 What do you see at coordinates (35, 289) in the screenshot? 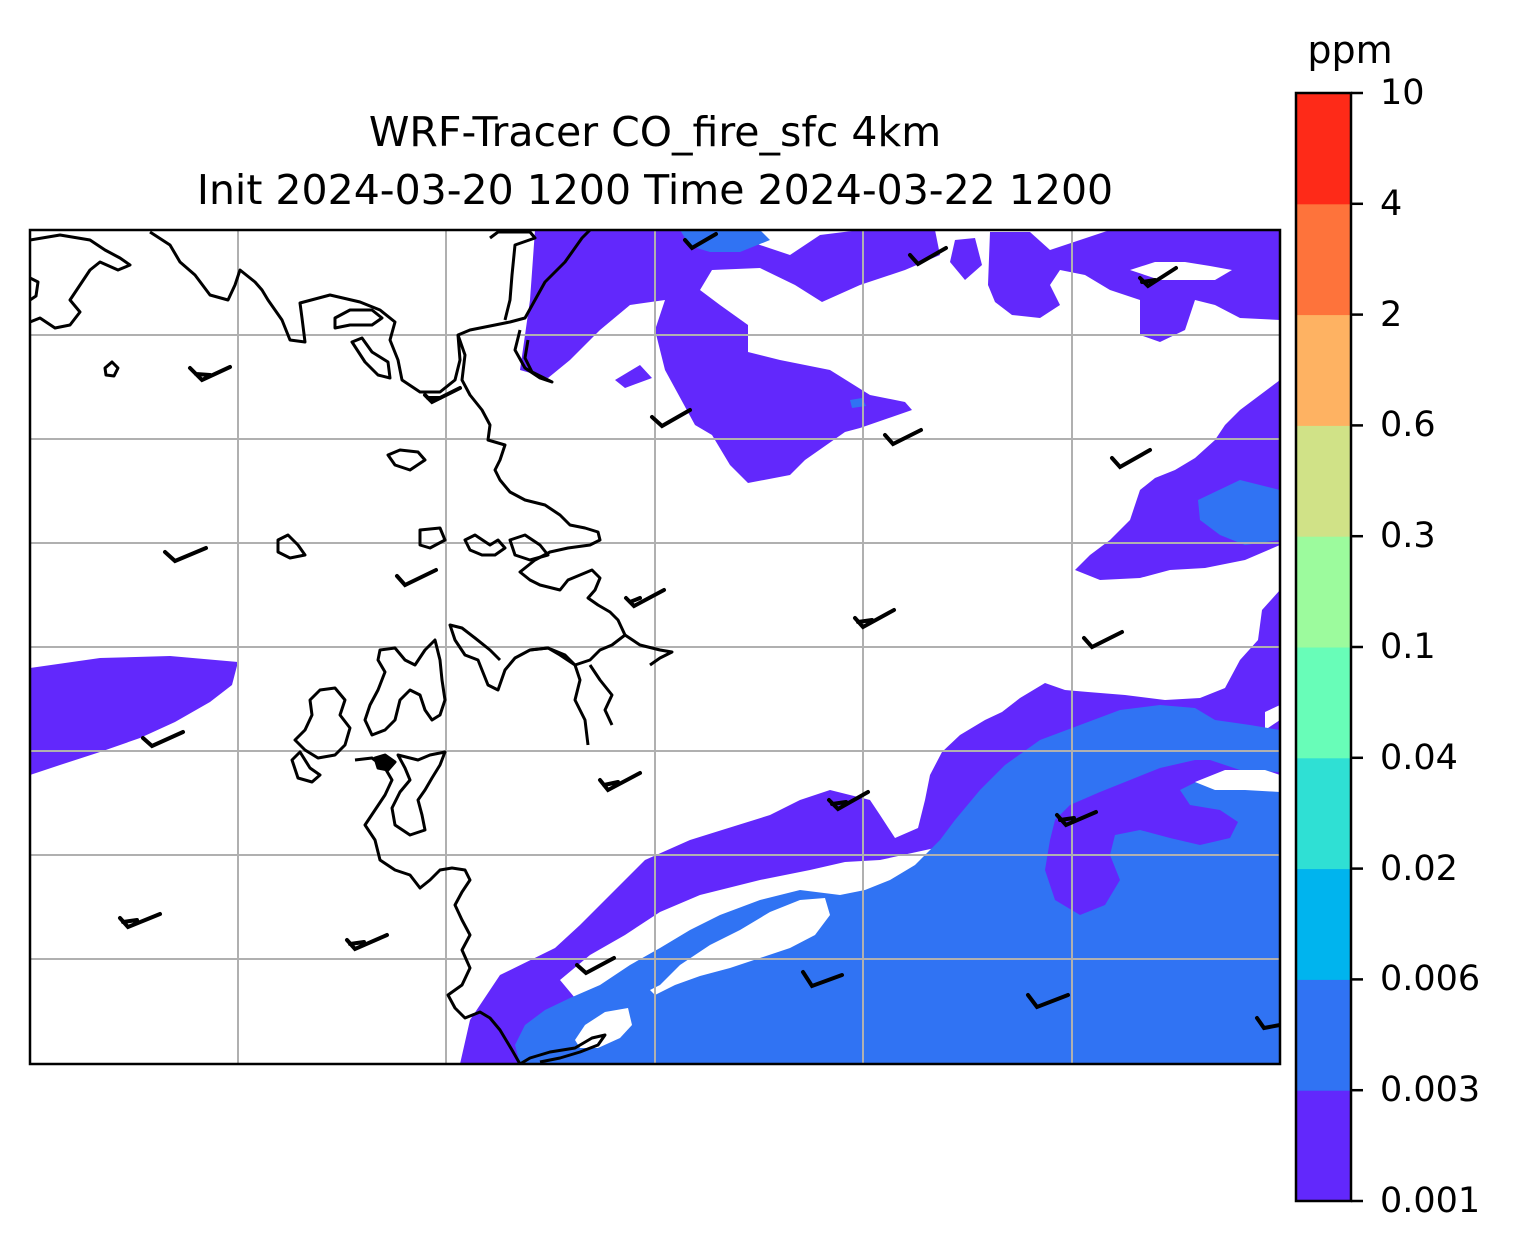
I see `coast-northwest-b` at bounding box center [35, 289].